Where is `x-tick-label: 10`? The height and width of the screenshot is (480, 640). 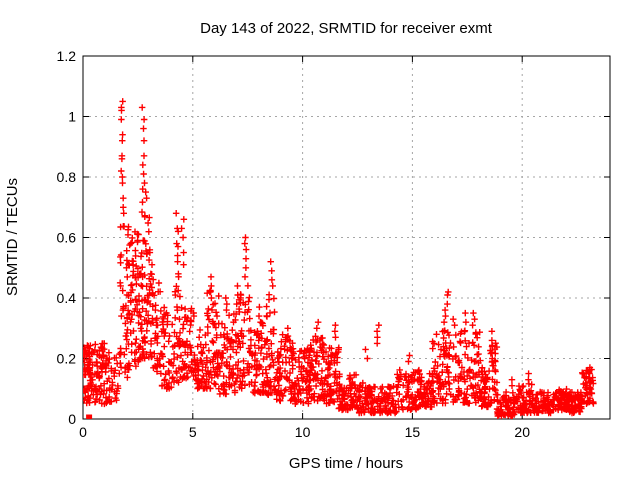
x-tick-label: 10 is located at coordinates (303, 432).